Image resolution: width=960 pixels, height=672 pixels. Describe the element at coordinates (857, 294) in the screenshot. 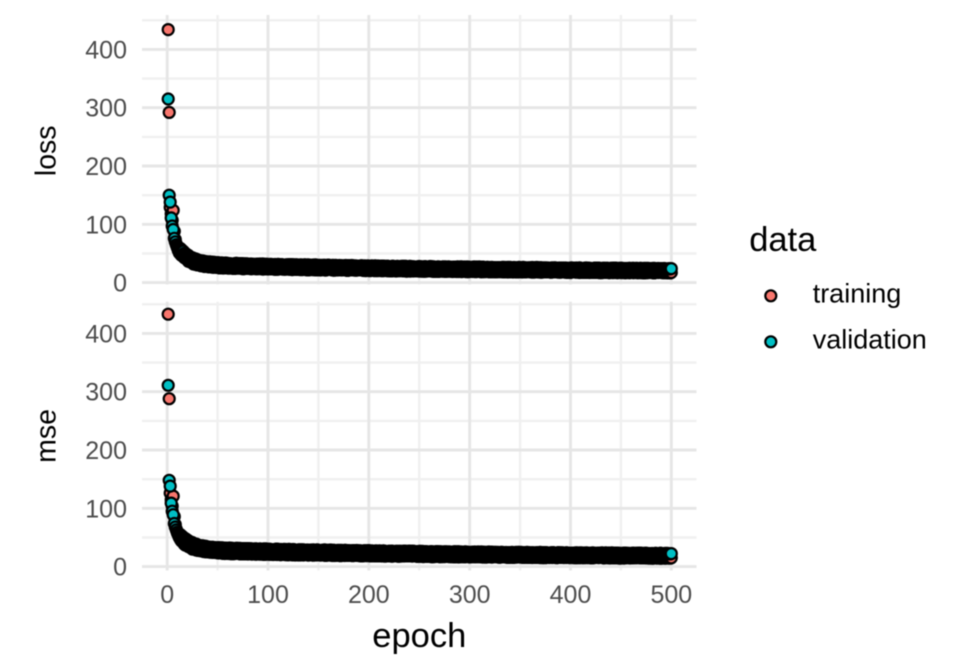

I see `svg-text: training` at that location.